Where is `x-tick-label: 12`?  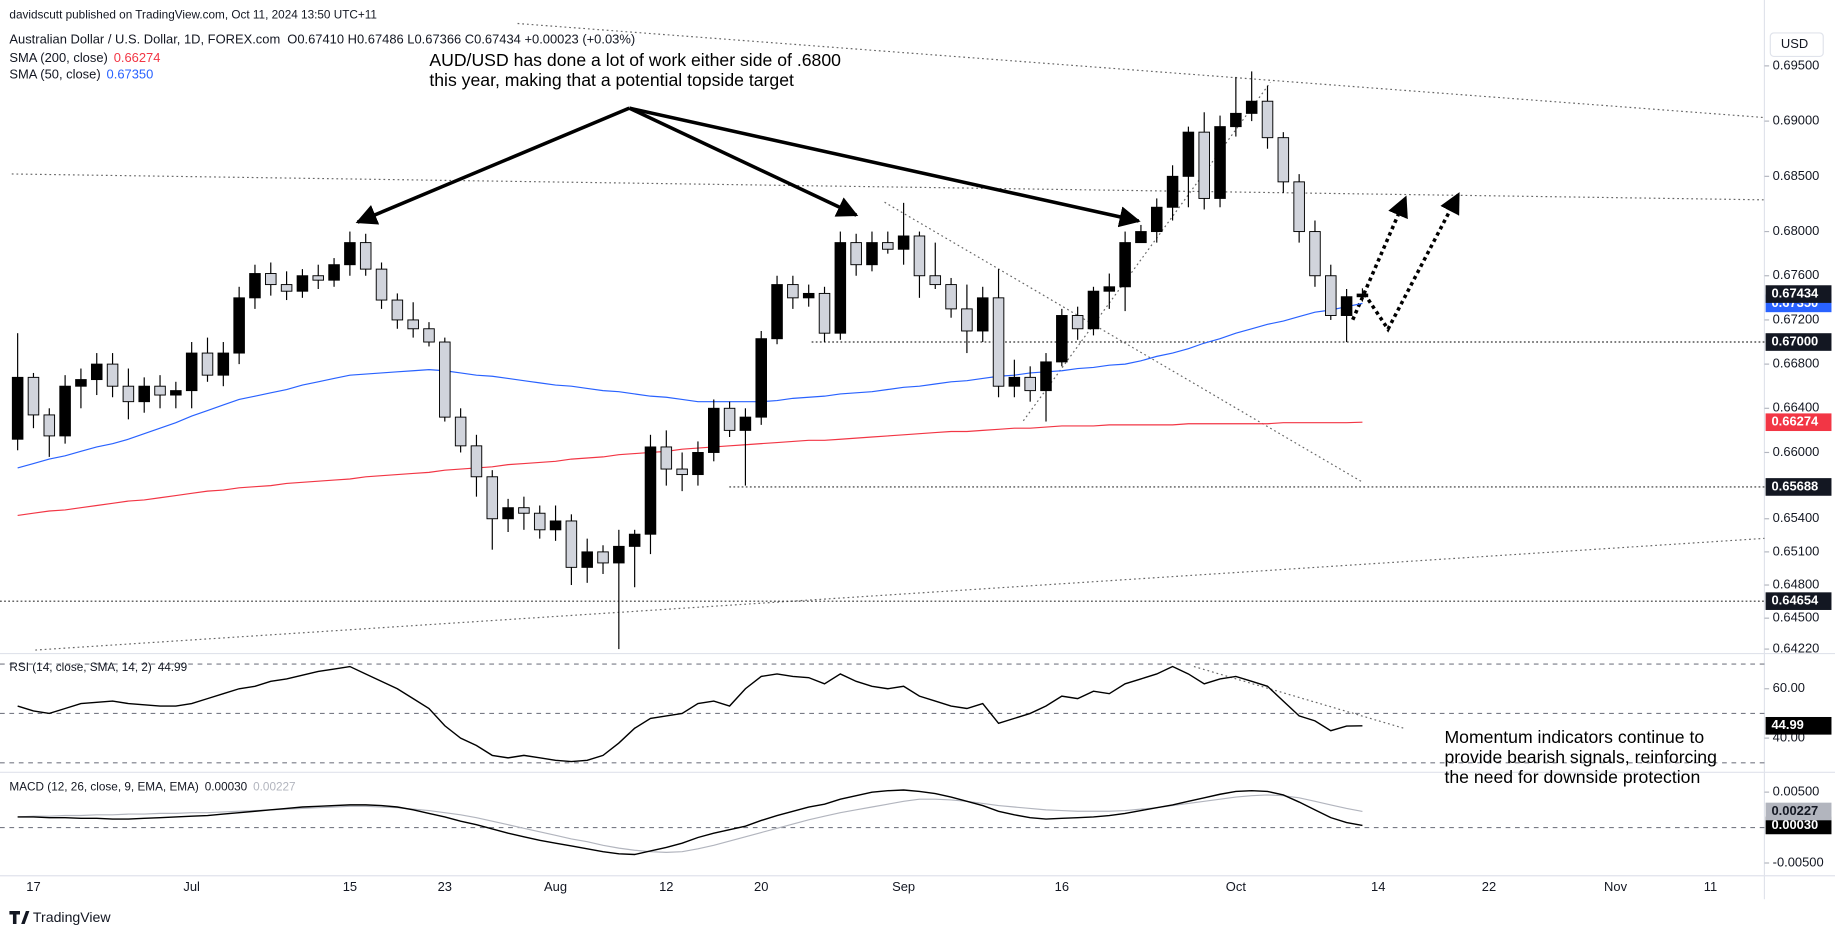 x-tick-label: 12 is located at coordinates (666, 886).